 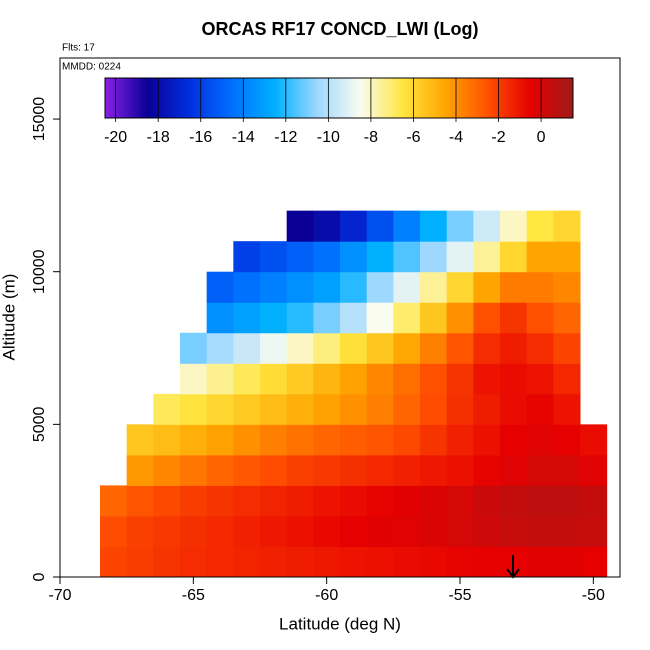 I want to click on colorbar-tick-label: -18, so click(x=158, y=137).